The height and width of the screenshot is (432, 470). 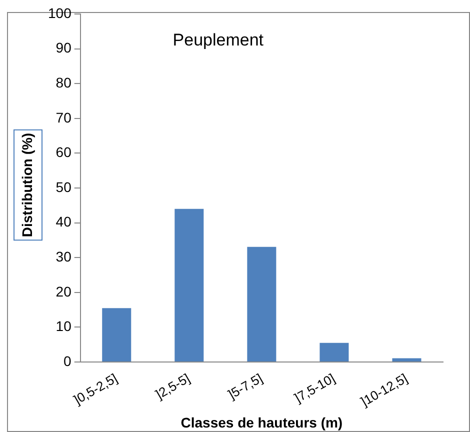 What do you see at coordinates (64, 82) in the screenshot?
I see `y-tick-label: 80` at bounding box center [64, 82].